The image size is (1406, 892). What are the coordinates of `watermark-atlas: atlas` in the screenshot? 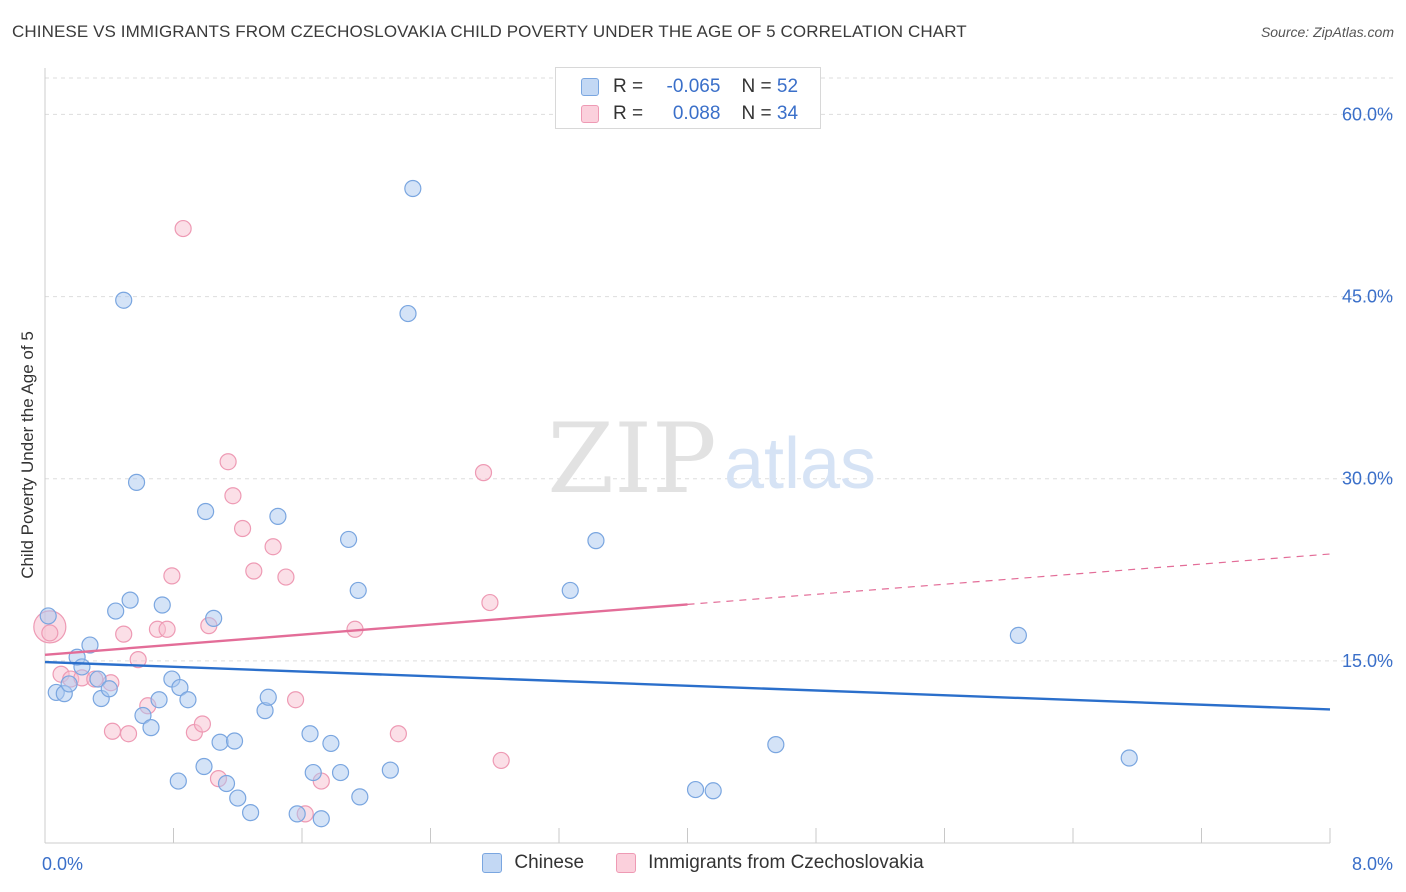 It's located at (800, 464).